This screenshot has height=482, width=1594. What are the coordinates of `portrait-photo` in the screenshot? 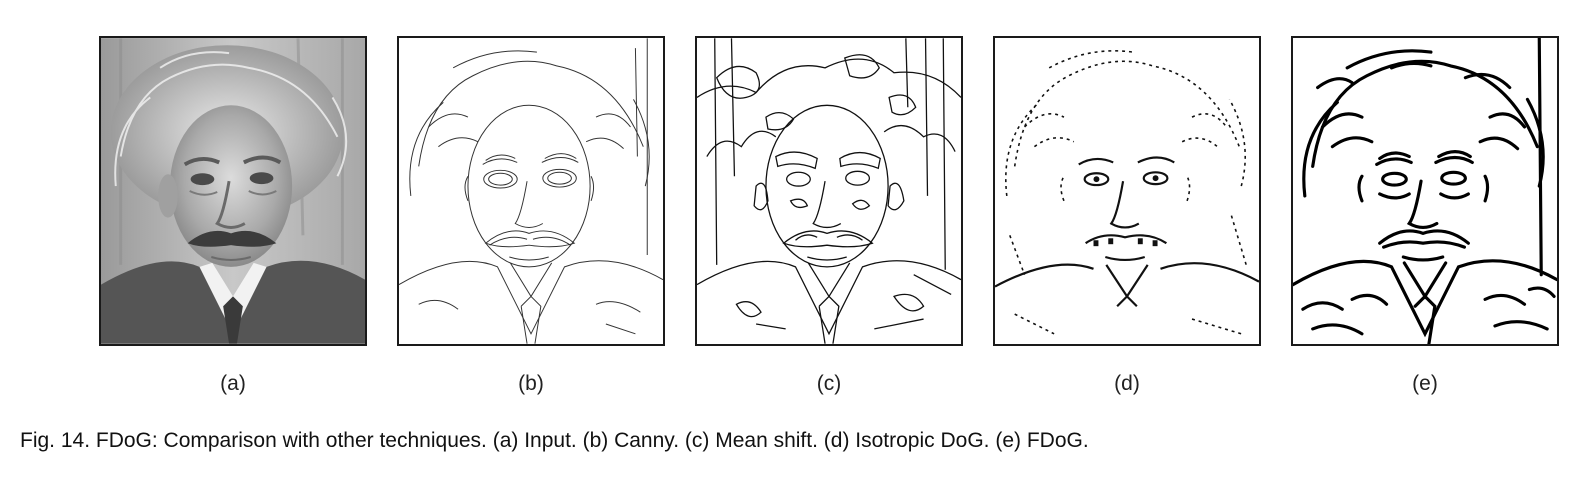 It's located at (233, 191).